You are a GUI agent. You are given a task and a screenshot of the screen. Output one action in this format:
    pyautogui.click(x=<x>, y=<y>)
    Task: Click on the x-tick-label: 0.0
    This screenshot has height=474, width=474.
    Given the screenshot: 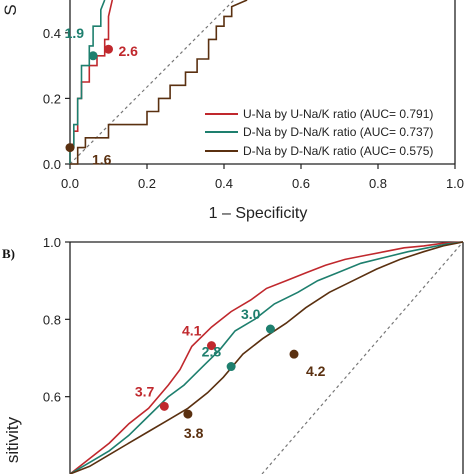 What is the action you would take?
    pyautogui.click(x=70, y=183)
    